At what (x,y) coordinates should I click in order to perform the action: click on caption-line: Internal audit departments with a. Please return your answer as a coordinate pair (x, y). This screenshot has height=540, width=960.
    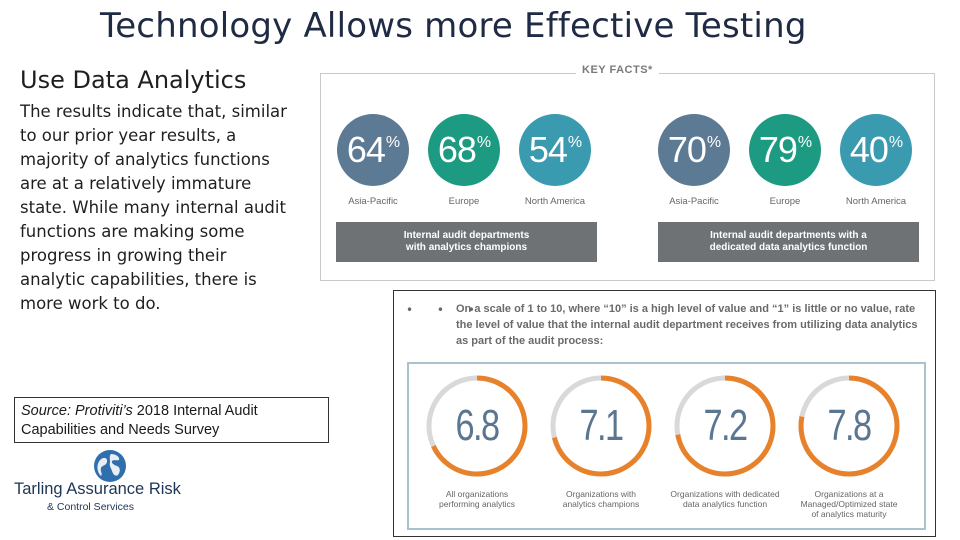
    Looking at the image, I should click on (788, 235).